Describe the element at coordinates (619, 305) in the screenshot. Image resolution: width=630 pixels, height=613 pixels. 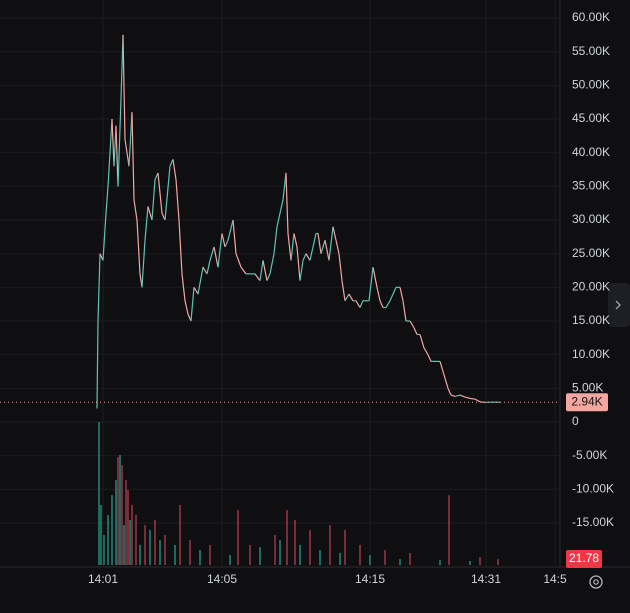
I see `side-panel-toggle` at that location.